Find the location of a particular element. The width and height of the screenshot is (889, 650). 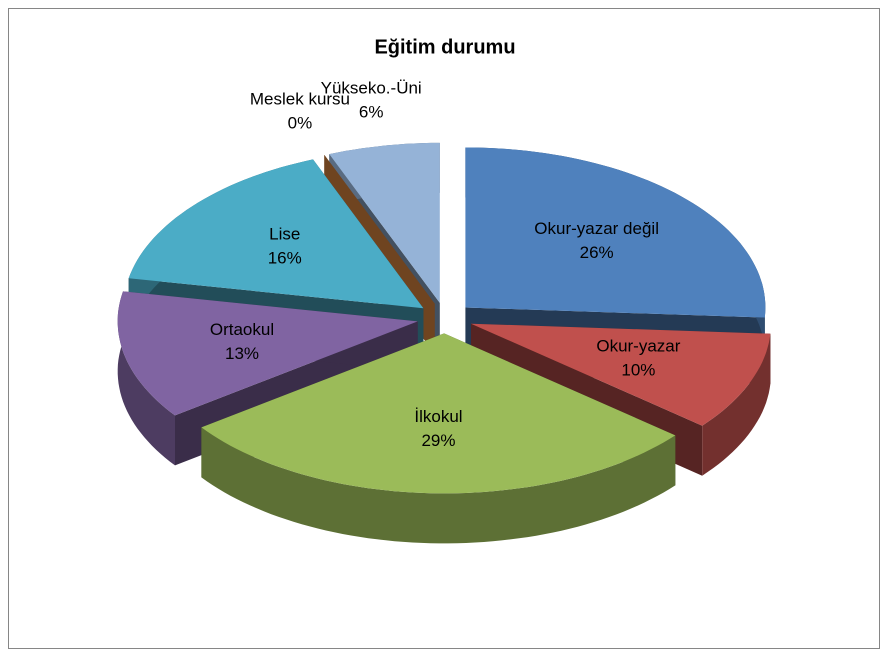

slice-value-label: 16% is located at coordinates (285, 257).